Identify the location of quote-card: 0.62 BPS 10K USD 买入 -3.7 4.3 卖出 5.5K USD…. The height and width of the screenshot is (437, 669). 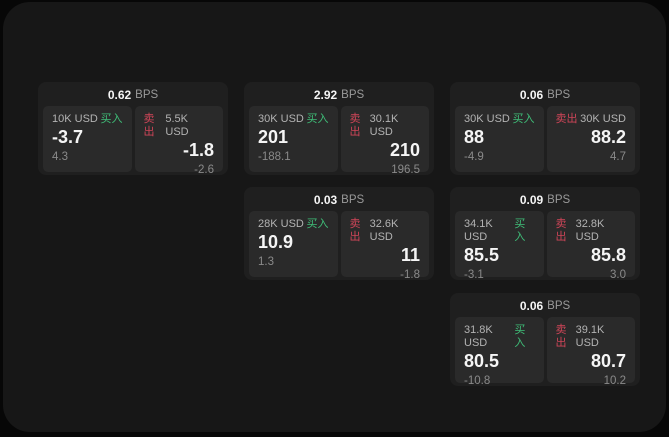
(133, 129).